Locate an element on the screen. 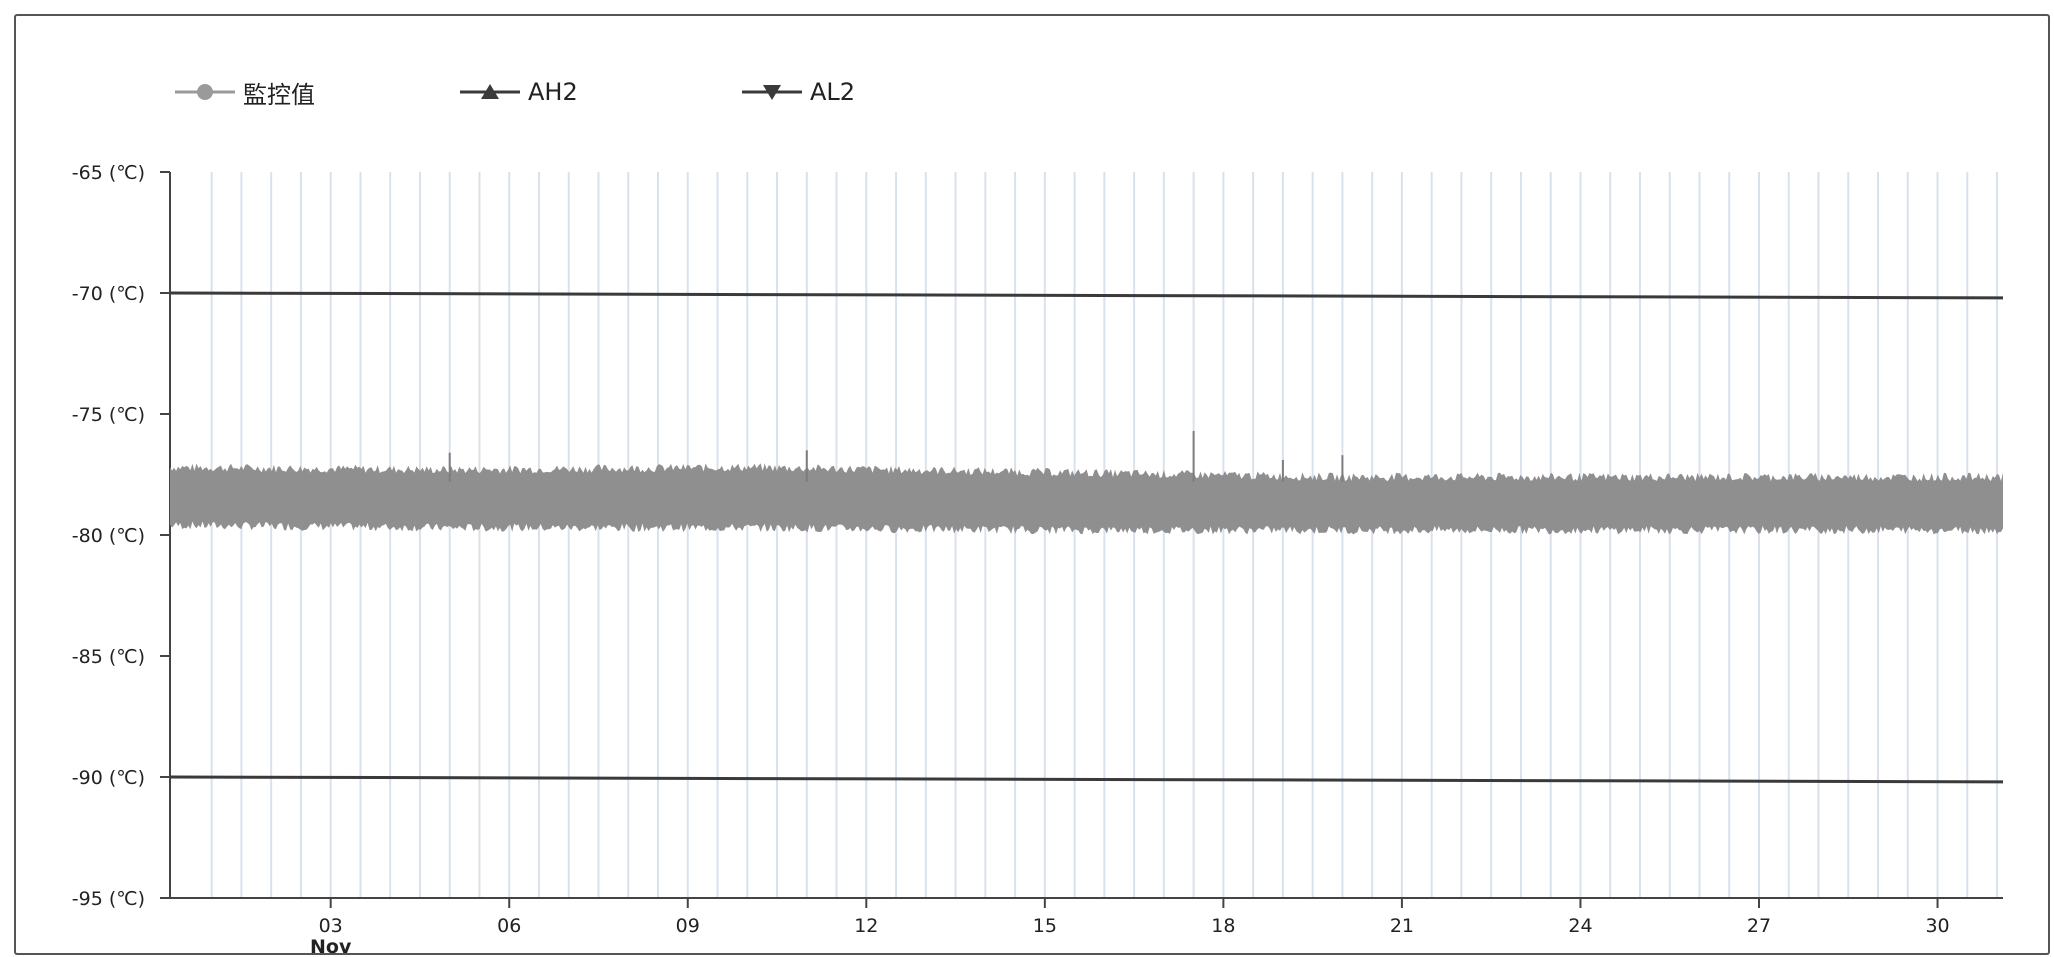  legend-item-ah2: AH2 is located at coordinates (519, 92).